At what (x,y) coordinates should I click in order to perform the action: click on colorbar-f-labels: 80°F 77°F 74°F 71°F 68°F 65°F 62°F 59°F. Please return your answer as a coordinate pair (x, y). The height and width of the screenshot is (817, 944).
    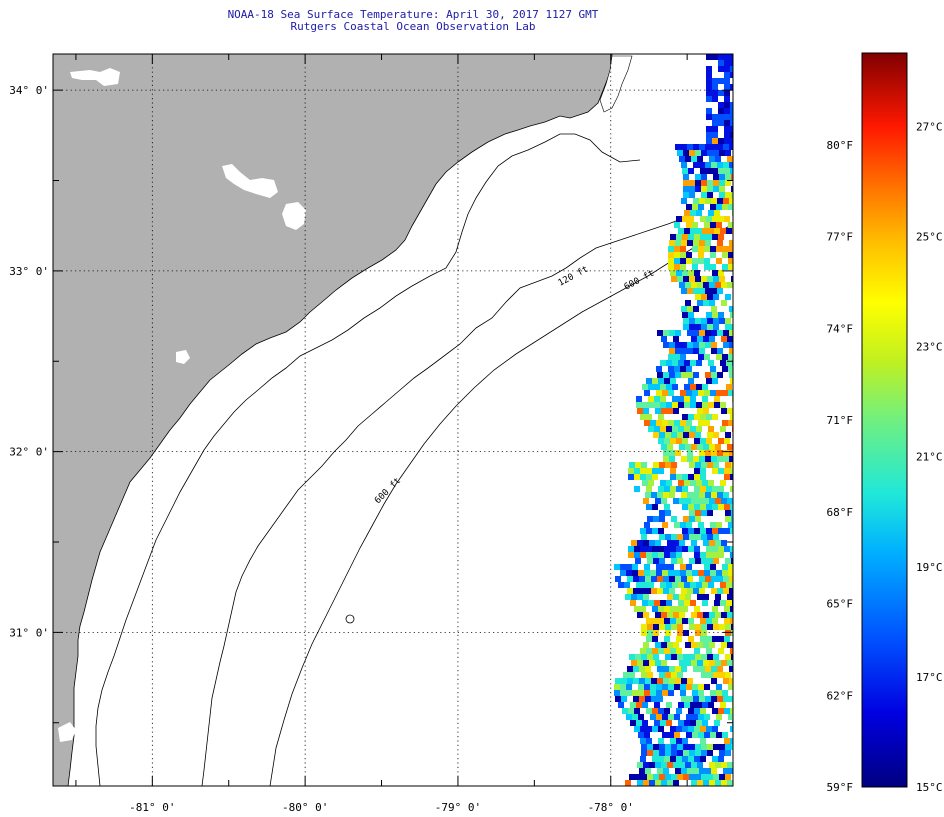
    Looking at the image, I should click on (840, 466).